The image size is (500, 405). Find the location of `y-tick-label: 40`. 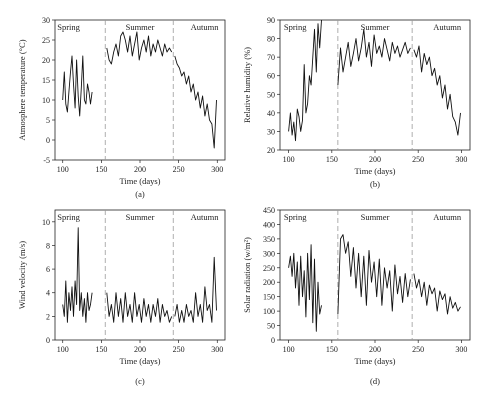

y-tick-label: 40 is located at coordinates (271, 113).